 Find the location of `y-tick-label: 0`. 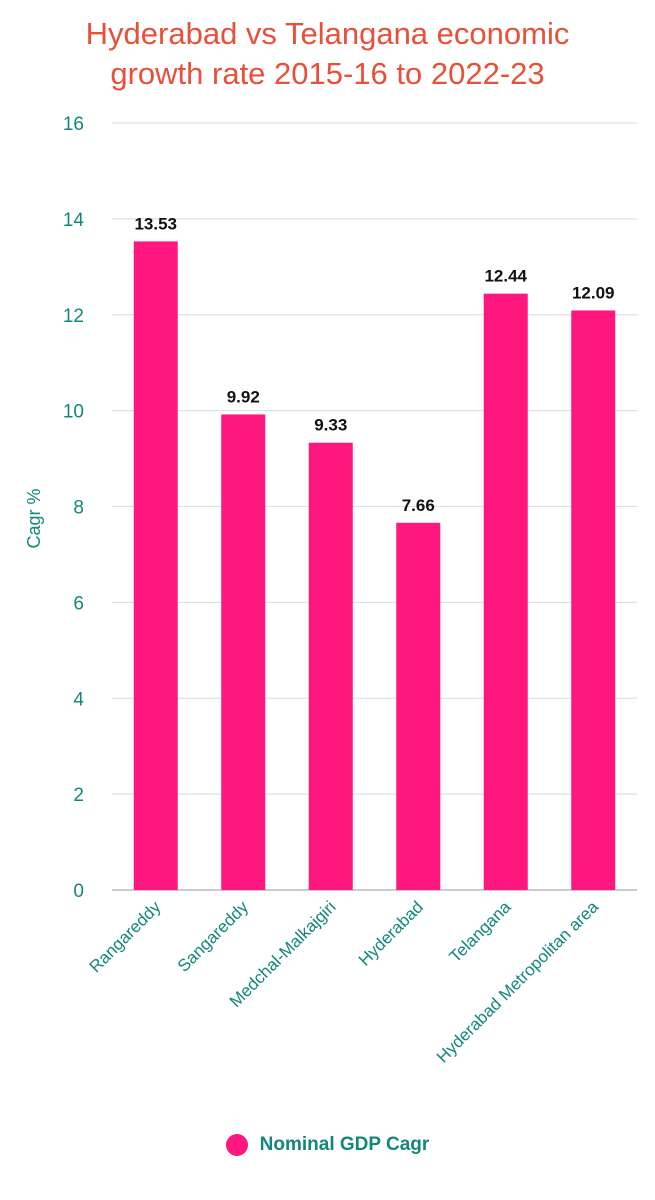

y-tick-label: 0 is located at coordinates (78, 891).